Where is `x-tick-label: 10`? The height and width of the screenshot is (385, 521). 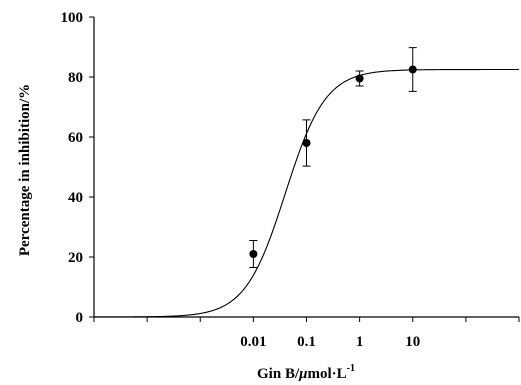
x-tick-label: 10 is located at coordinates (412, 342).